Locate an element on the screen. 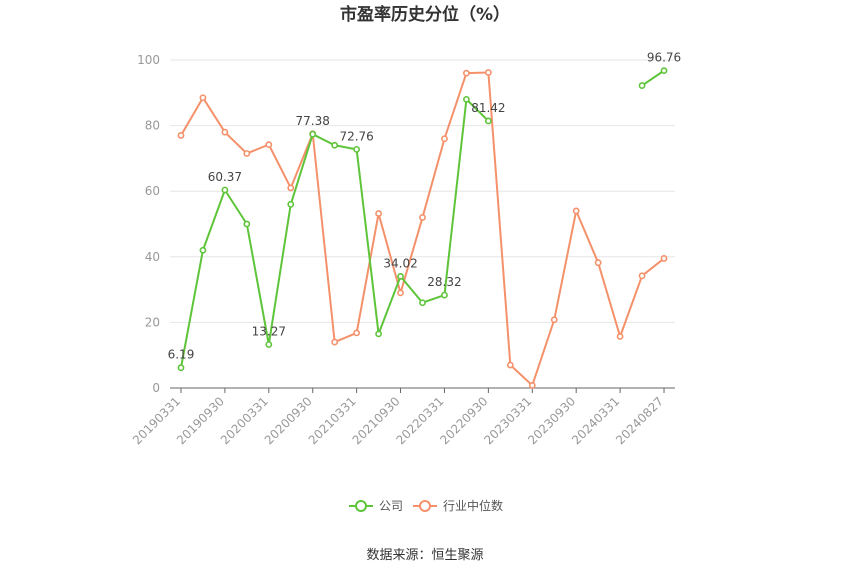 The width and height of the screenshot is (850, 575). legend-company-swatch-marker is located at coordinates (361, 506).